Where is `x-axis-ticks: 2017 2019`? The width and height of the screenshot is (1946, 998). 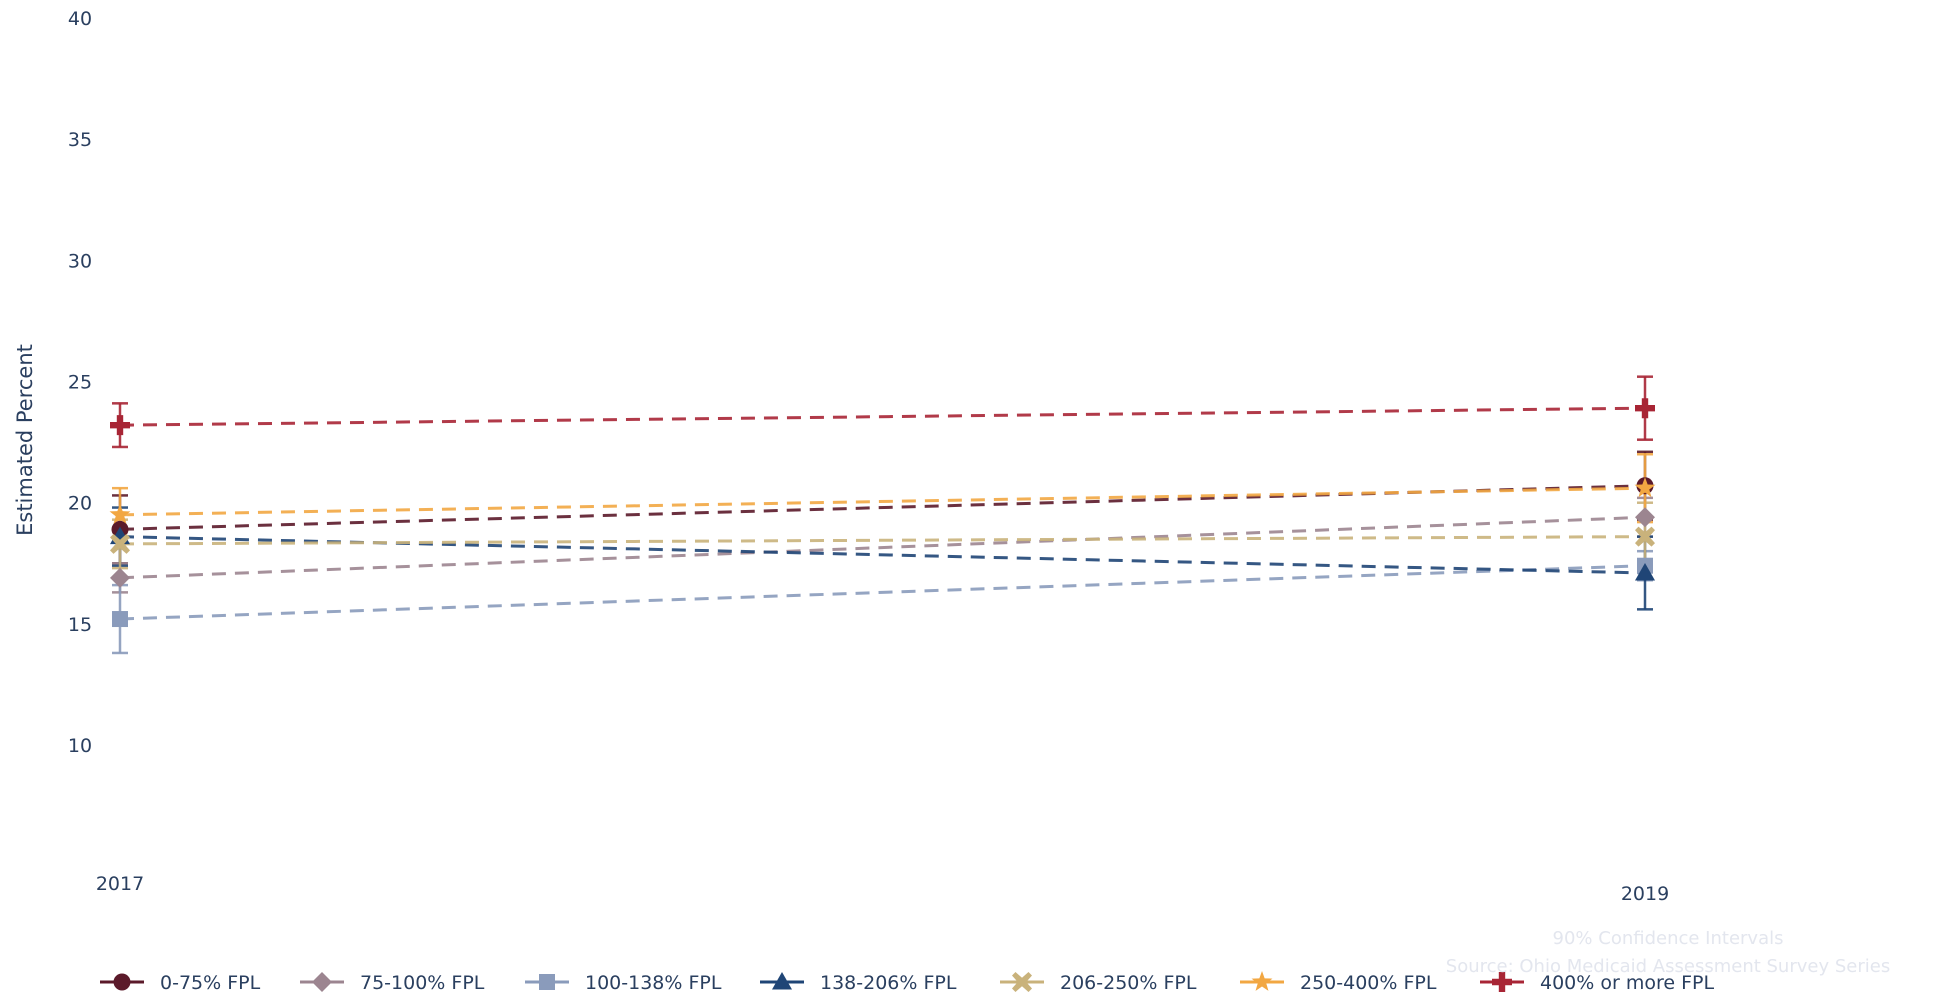 x-axis-ticks: 2017 2019 is located at coordinates (882, 889).